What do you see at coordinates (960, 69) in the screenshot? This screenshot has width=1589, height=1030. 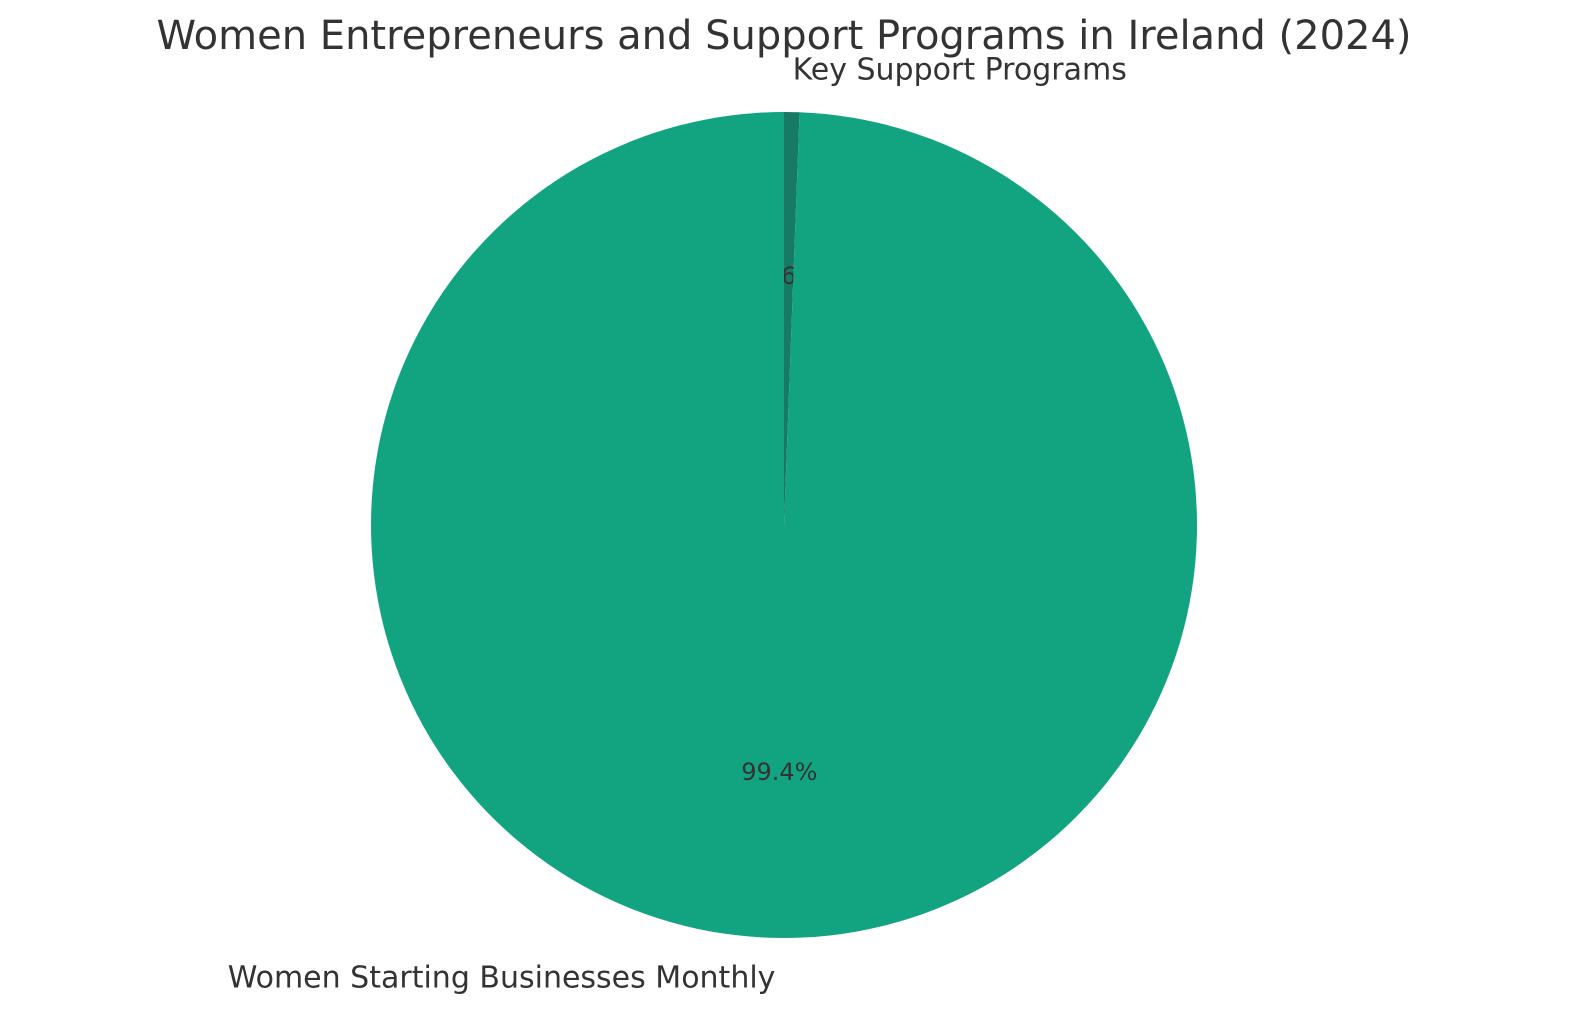 I see `slice-label: Key Support Programs` at bounding box center [960, 69].